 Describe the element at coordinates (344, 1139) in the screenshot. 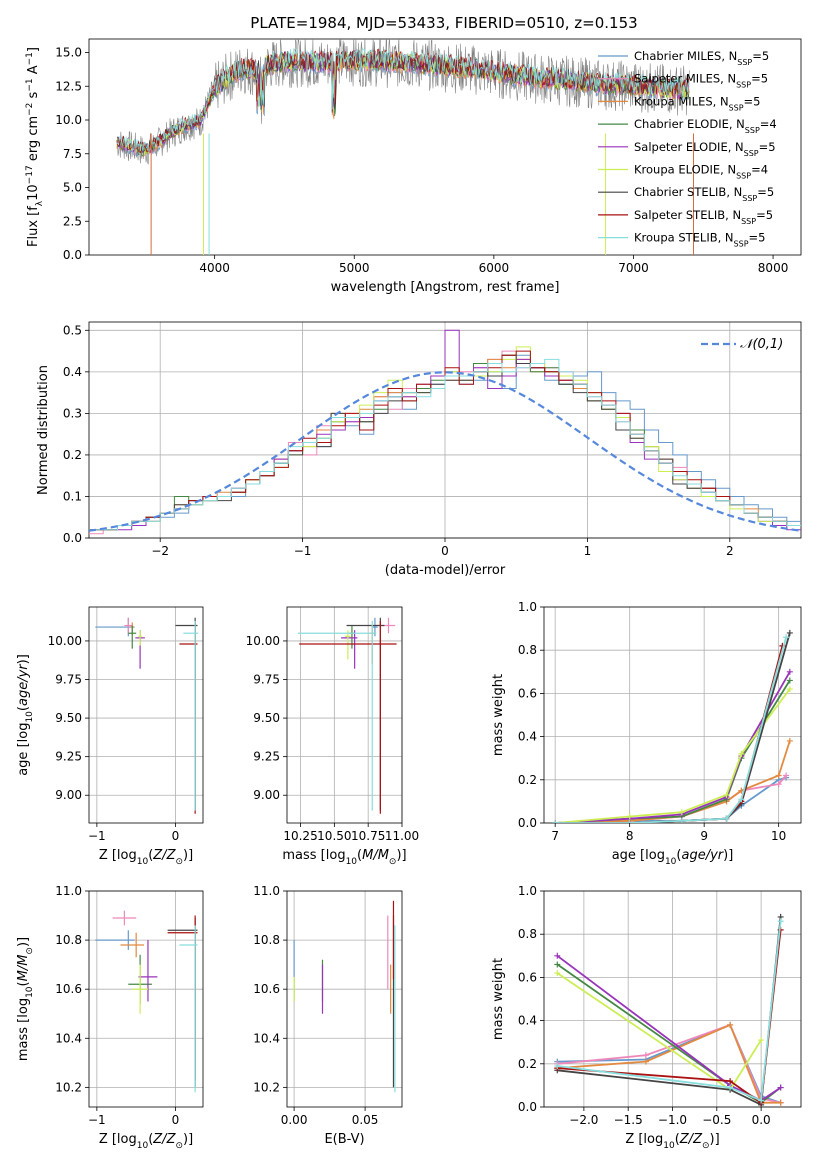

I see `x-axis-label: E(B-V)` at that location.